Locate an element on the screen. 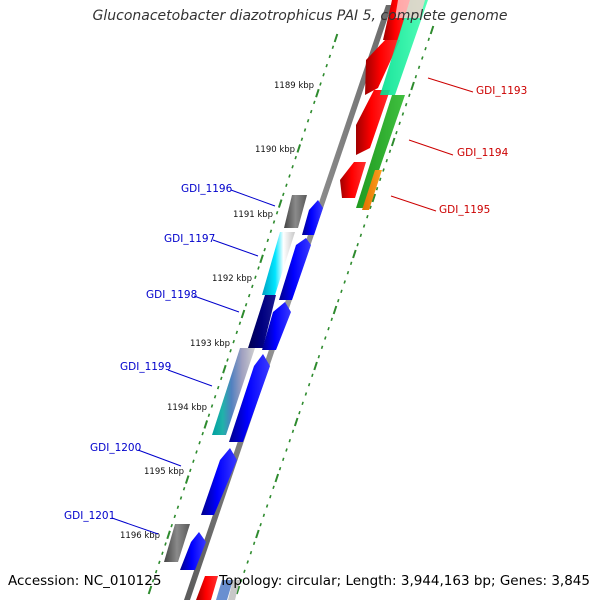 The height and width of the screenshot is (600, 600). kbp-label: 1190 kbp is located at coordinates (275, 150).